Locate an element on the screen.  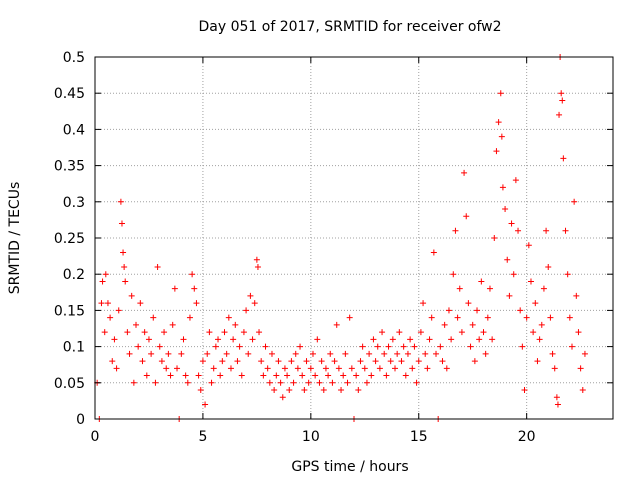
y-tick-label: 0.05 is located at coordinates (69, 384).